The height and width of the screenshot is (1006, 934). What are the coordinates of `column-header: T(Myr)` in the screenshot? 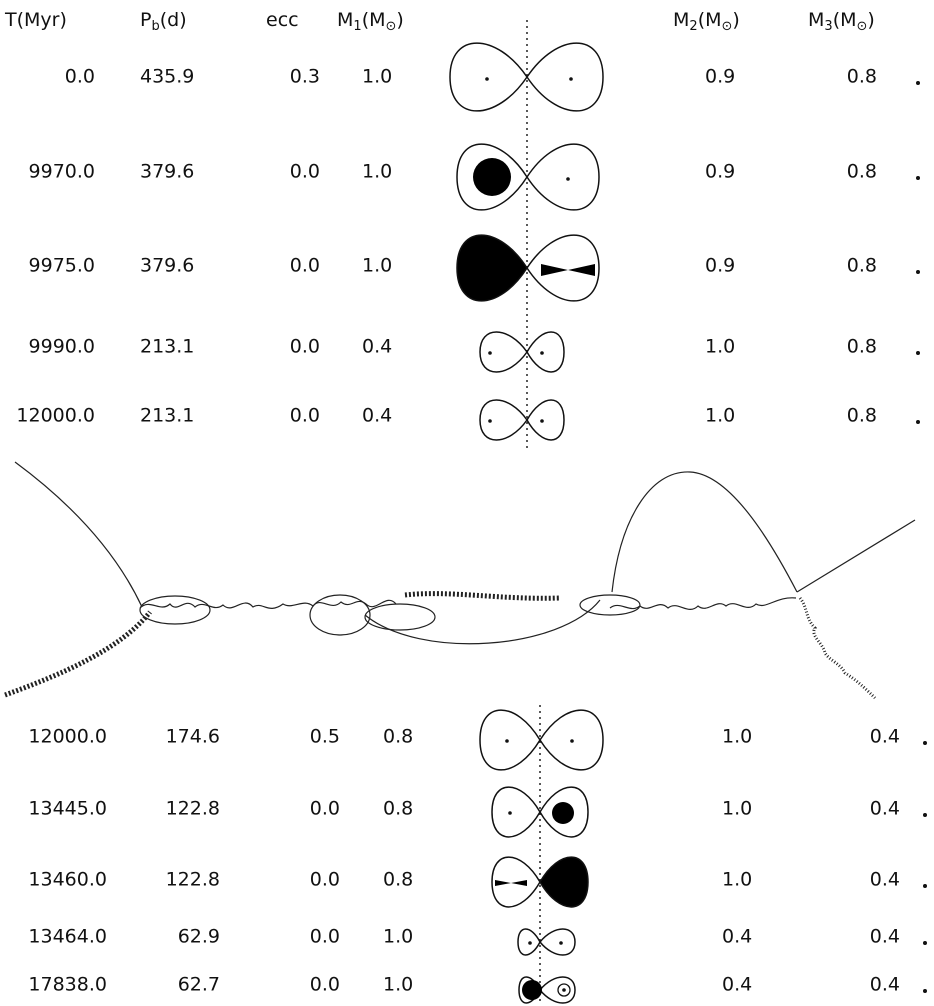 It's located at (35, 20).